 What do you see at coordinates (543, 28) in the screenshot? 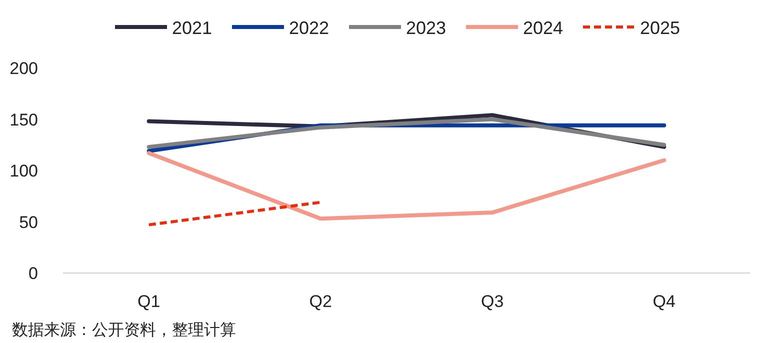
I see `legend-label: 2024` at bounding box center [543, 28].